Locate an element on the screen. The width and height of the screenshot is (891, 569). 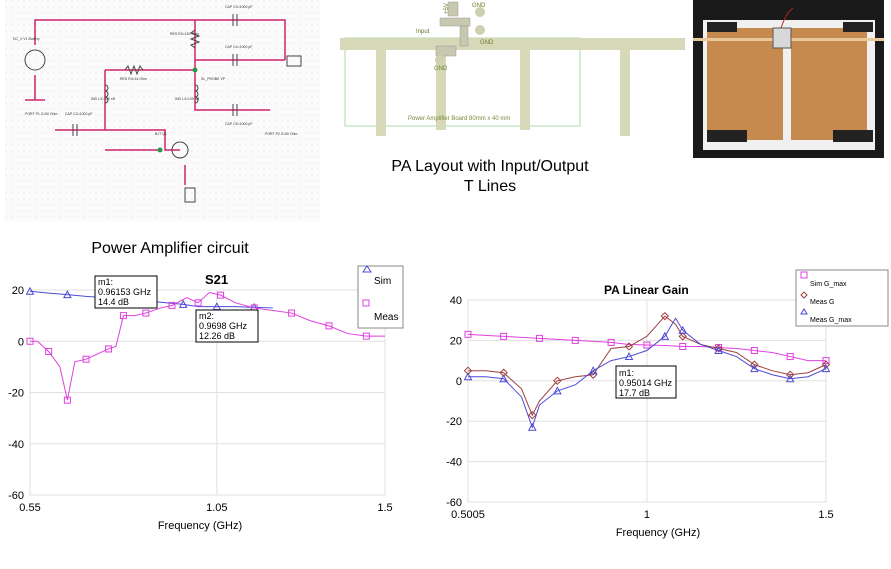
svg-text: 14.4 dB is located at coordinates (113, 302).